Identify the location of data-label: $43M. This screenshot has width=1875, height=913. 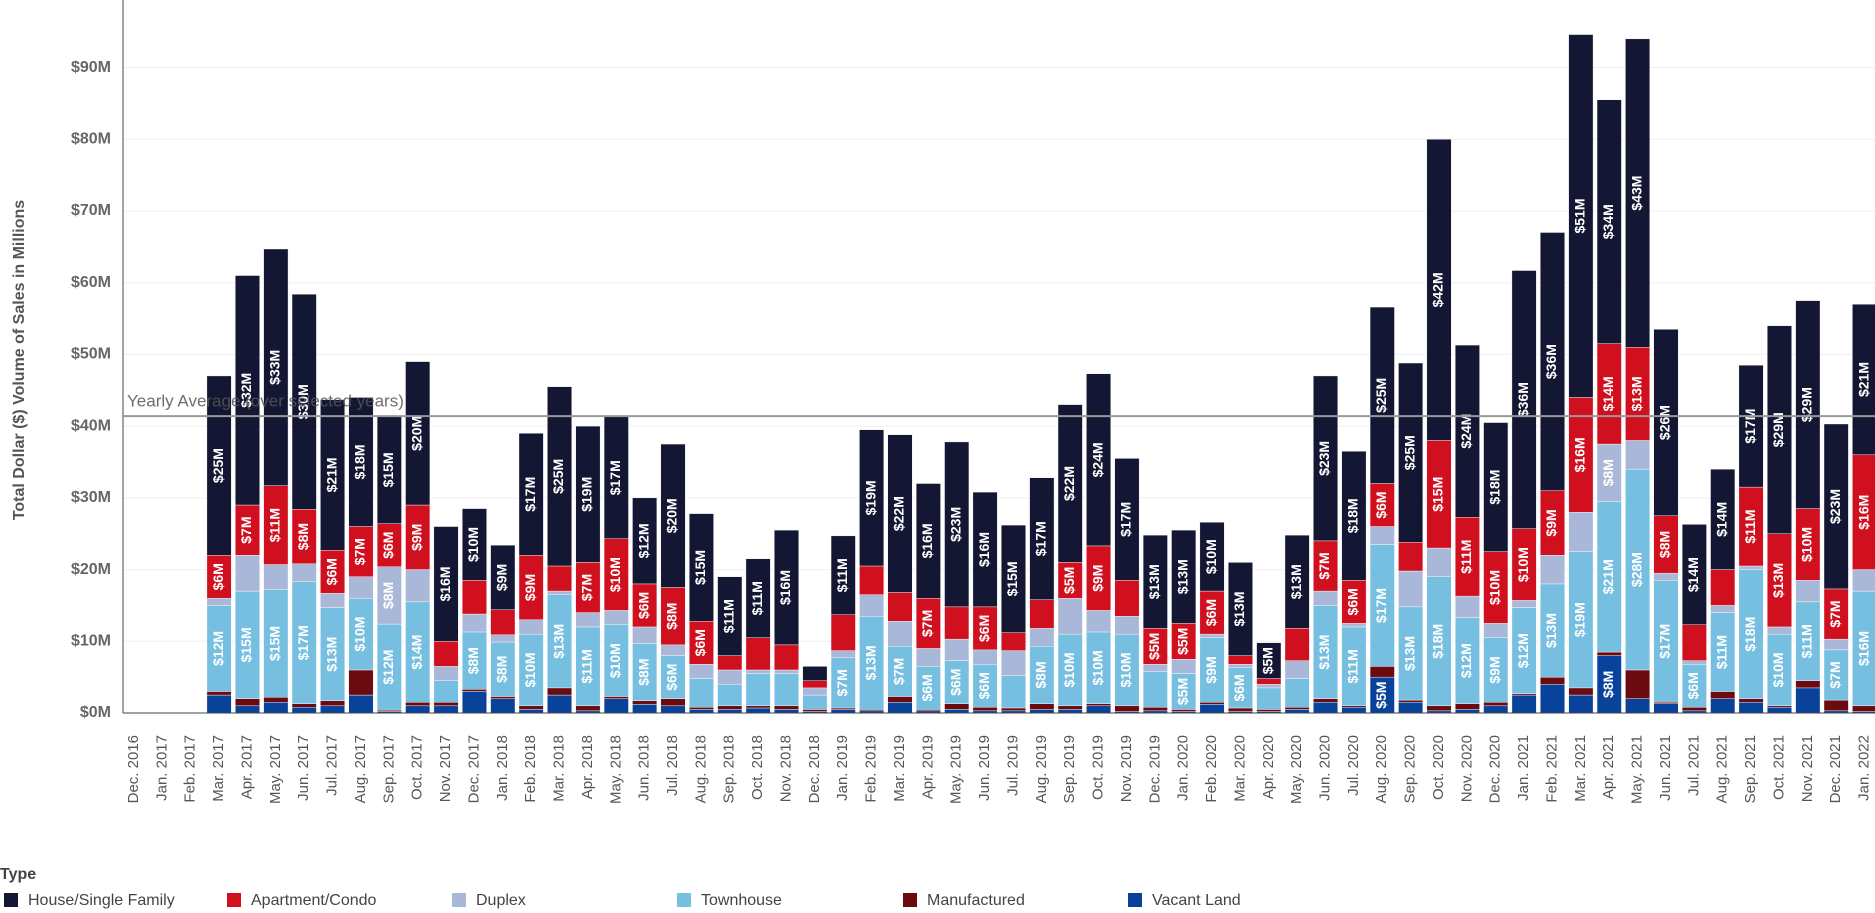
(1636, 193).